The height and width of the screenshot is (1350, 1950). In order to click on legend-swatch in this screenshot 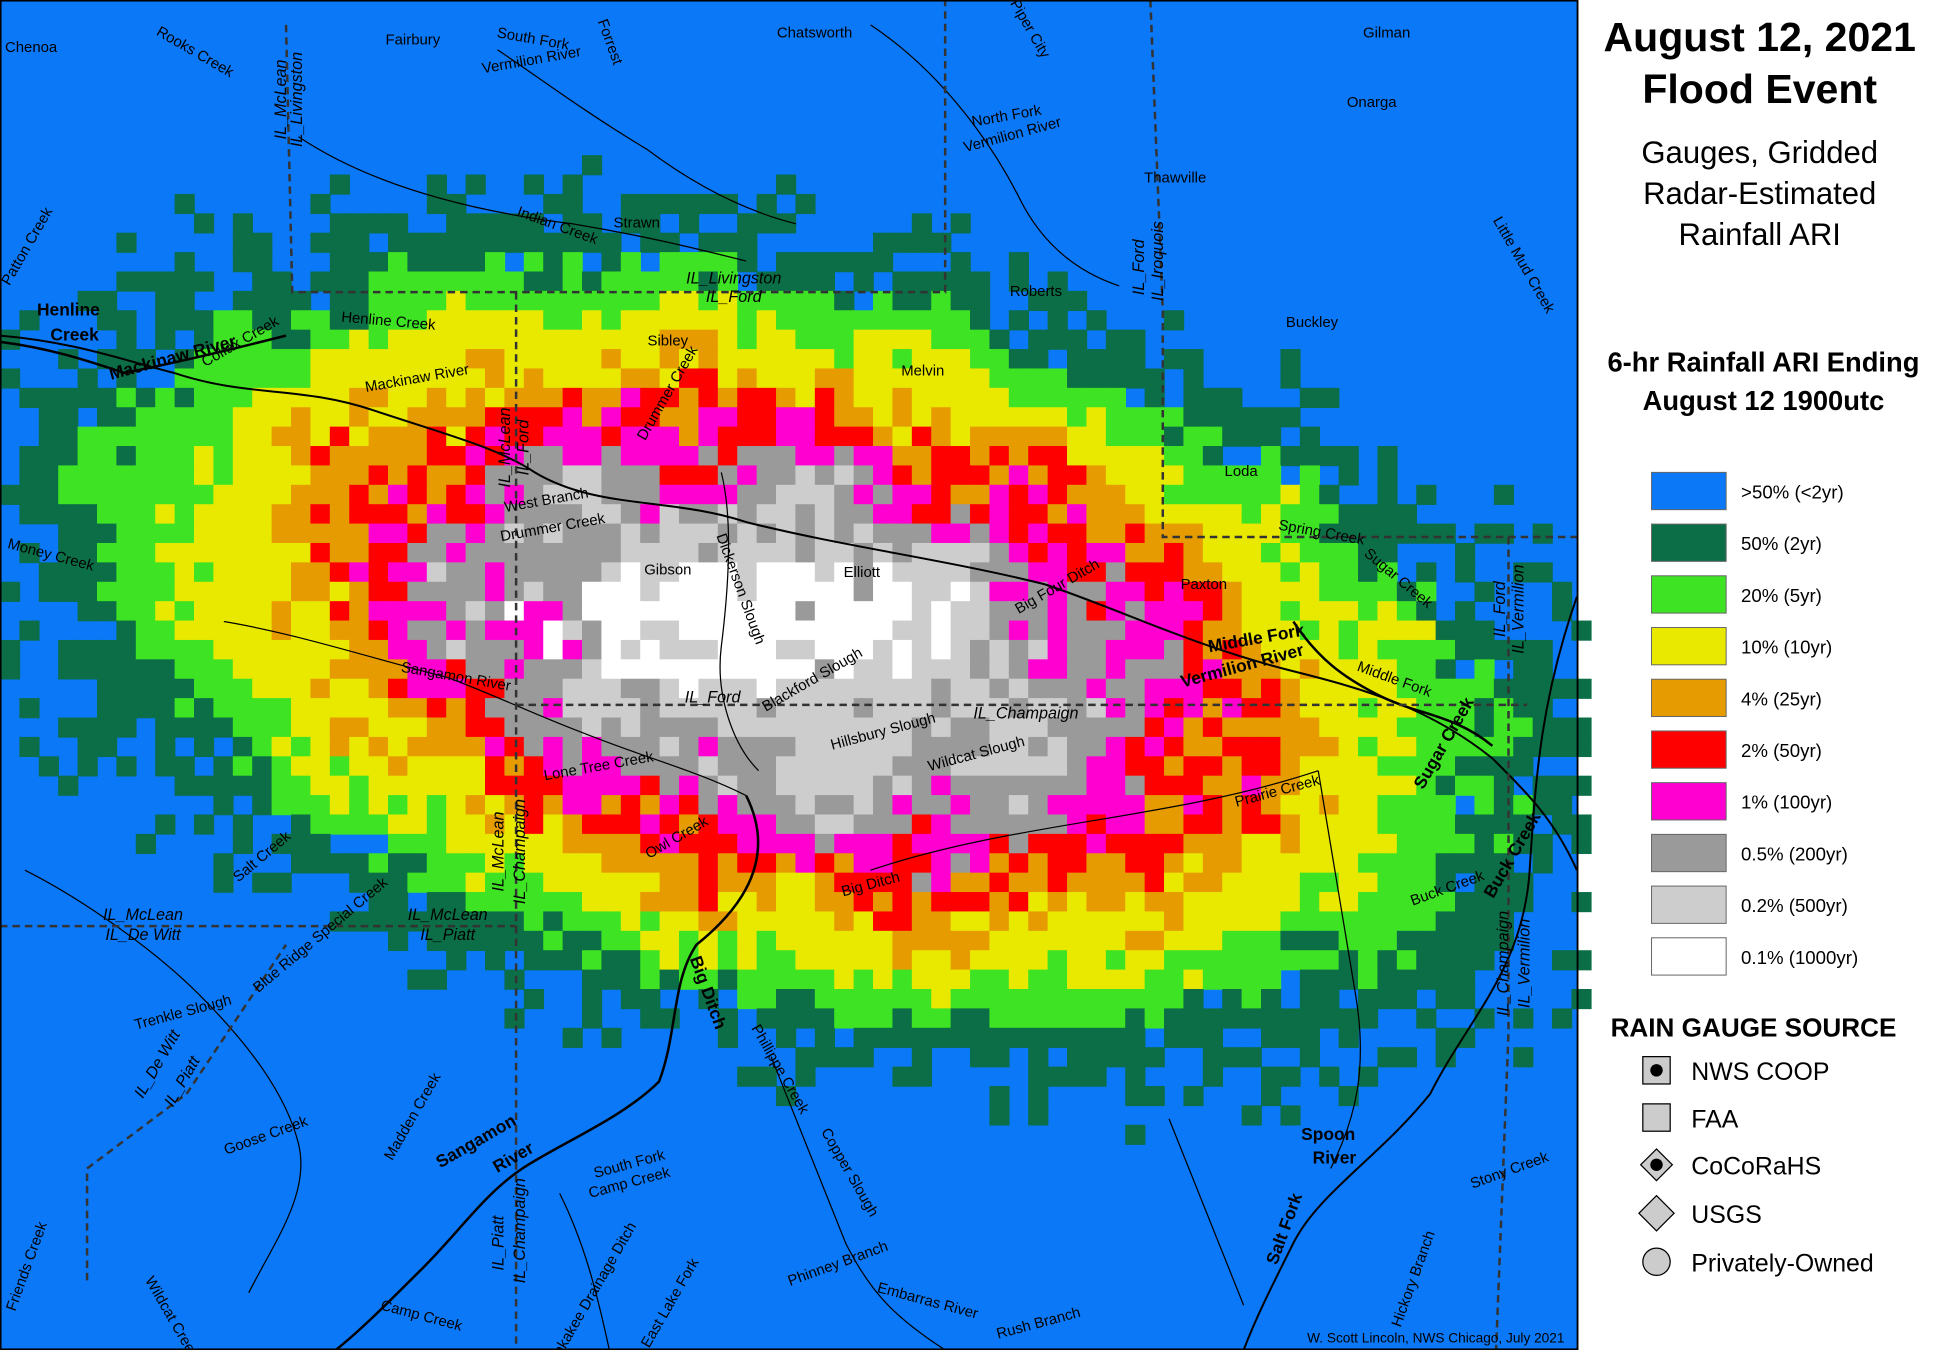, I will do `click(1689, 801)`.